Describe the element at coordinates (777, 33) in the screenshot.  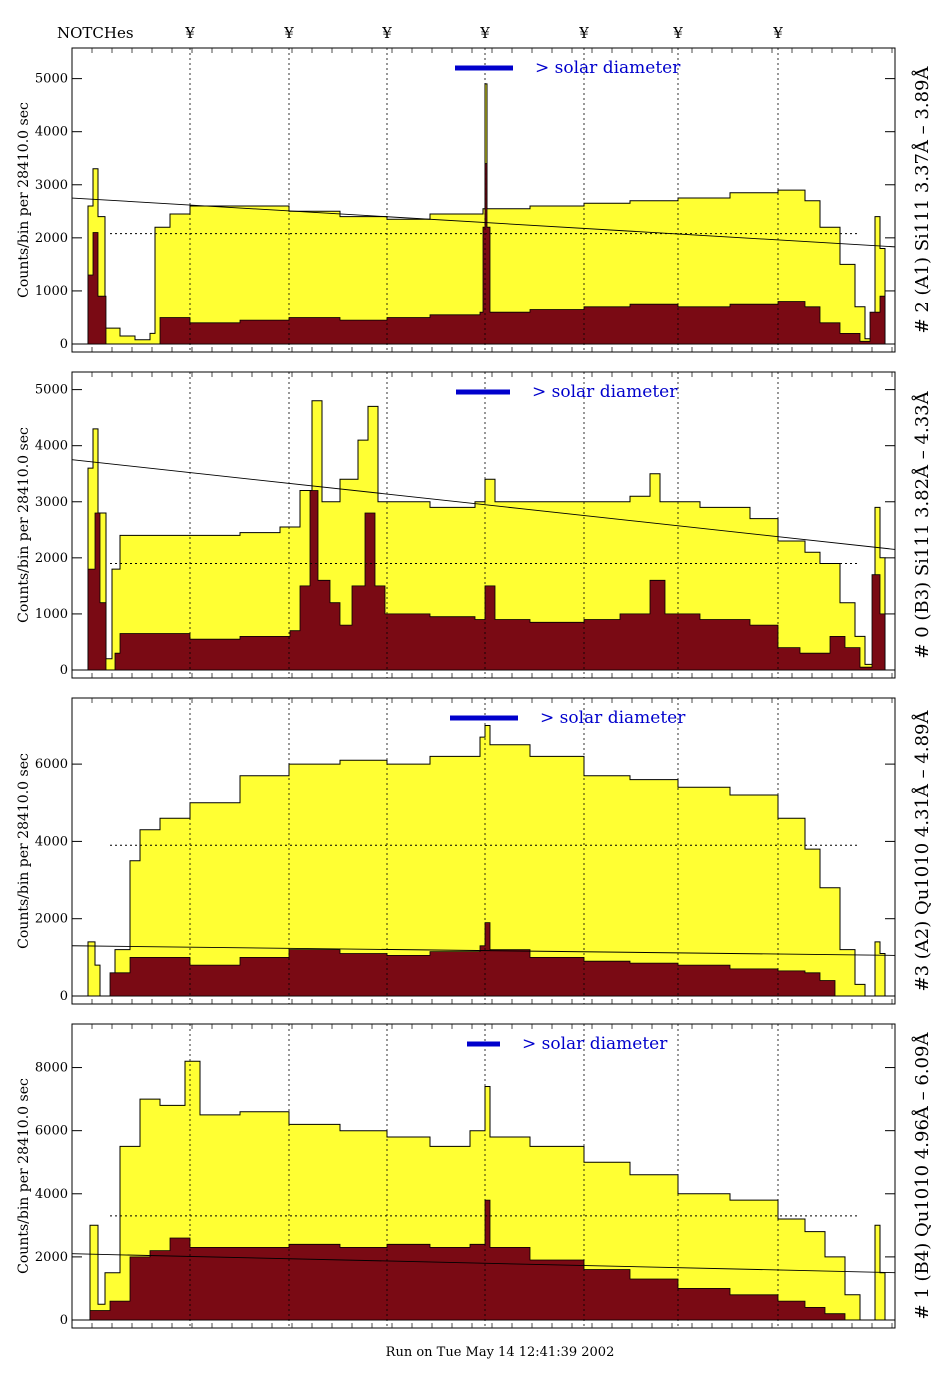
I see `notch-symbol-6: ¥` at that location.